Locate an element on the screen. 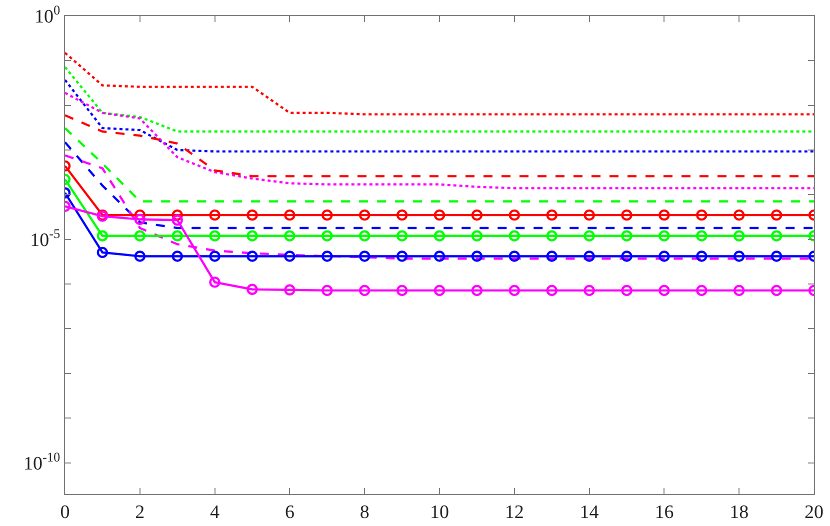  x-tick-label: 8 is located at coordinates (365, 512).